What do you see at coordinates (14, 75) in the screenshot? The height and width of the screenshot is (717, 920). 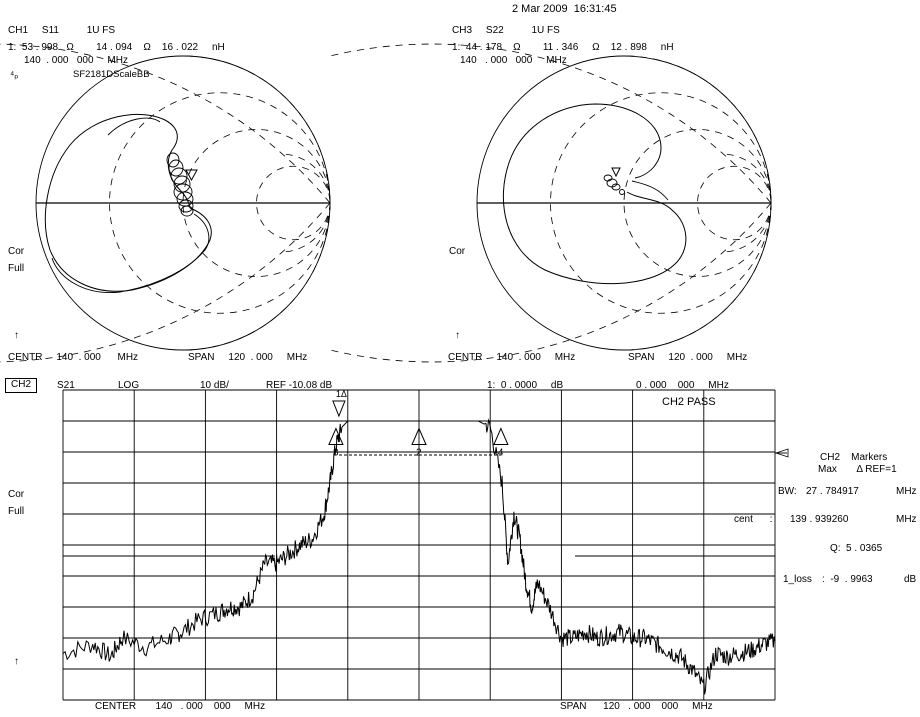 I see `trace-marker-icon: ⁴ₚ` at bounding box center [14, 75].